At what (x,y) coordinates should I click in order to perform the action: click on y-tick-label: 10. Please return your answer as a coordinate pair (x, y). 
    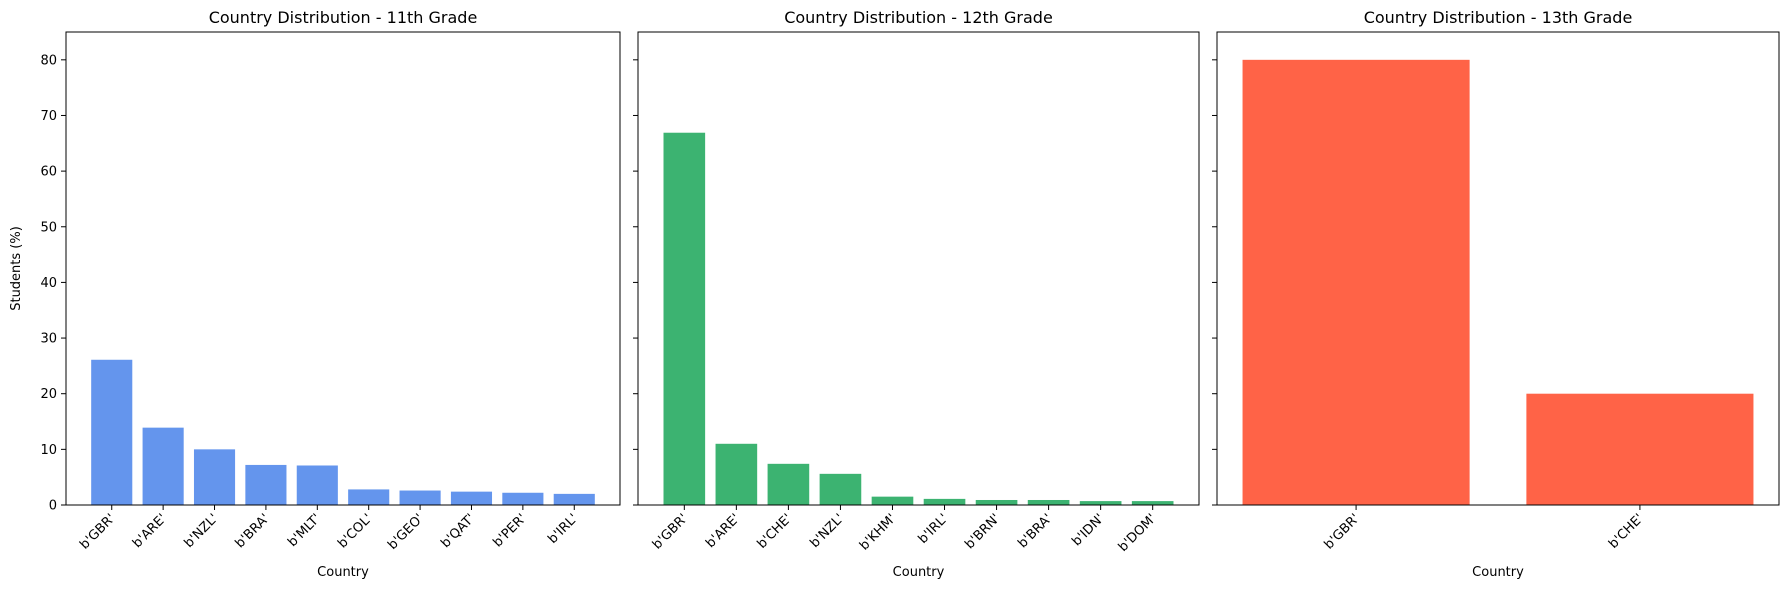
    Looking at the image, I should click on (48, 450).